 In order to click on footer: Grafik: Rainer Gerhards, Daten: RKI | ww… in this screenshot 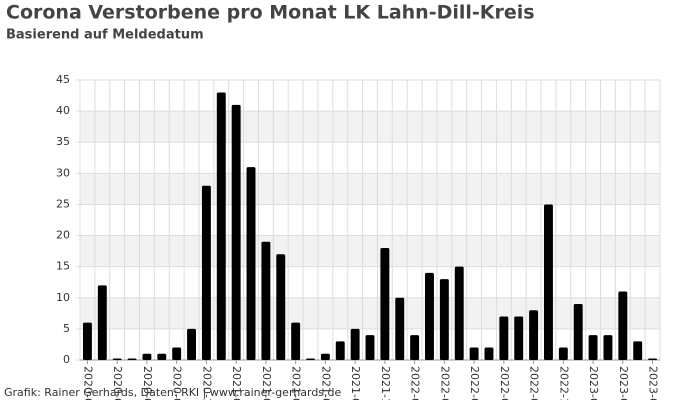, I will do `click(173, 392)`.